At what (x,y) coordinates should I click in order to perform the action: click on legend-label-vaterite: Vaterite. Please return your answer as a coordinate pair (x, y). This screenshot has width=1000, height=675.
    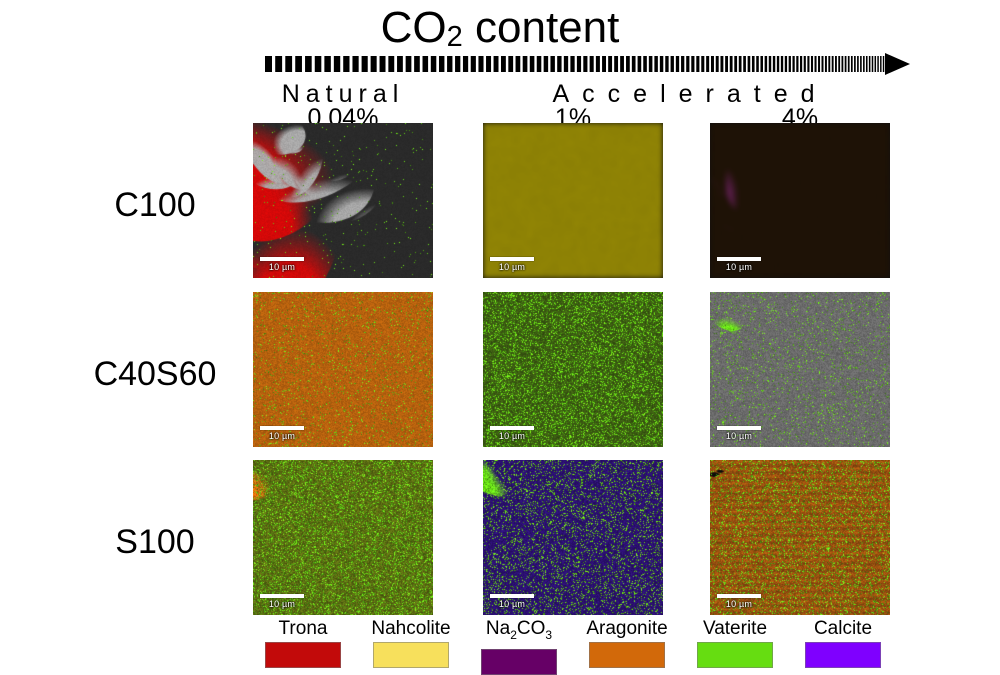
    Looking at the image, I should click on (735, 628).